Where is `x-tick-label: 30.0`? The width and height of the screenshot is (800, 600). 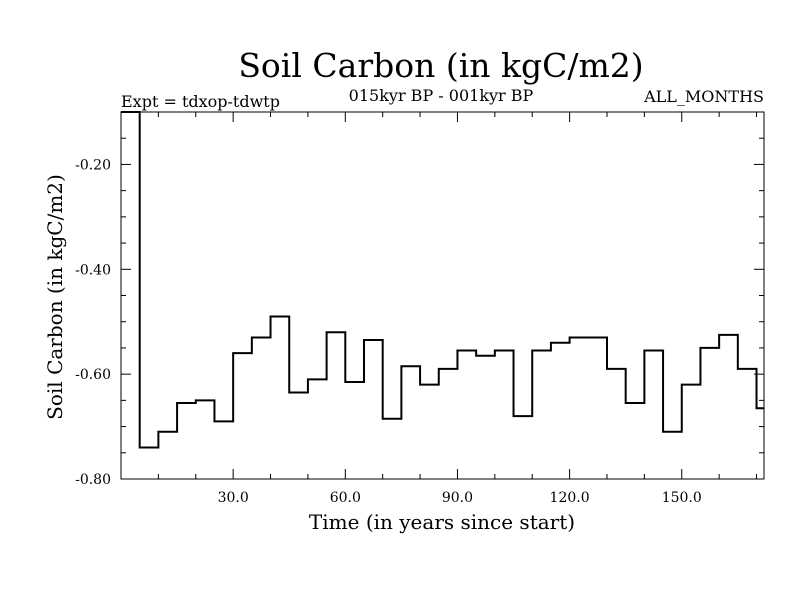
x-tick-label: 30.0 is located at coordinates (233, 498).